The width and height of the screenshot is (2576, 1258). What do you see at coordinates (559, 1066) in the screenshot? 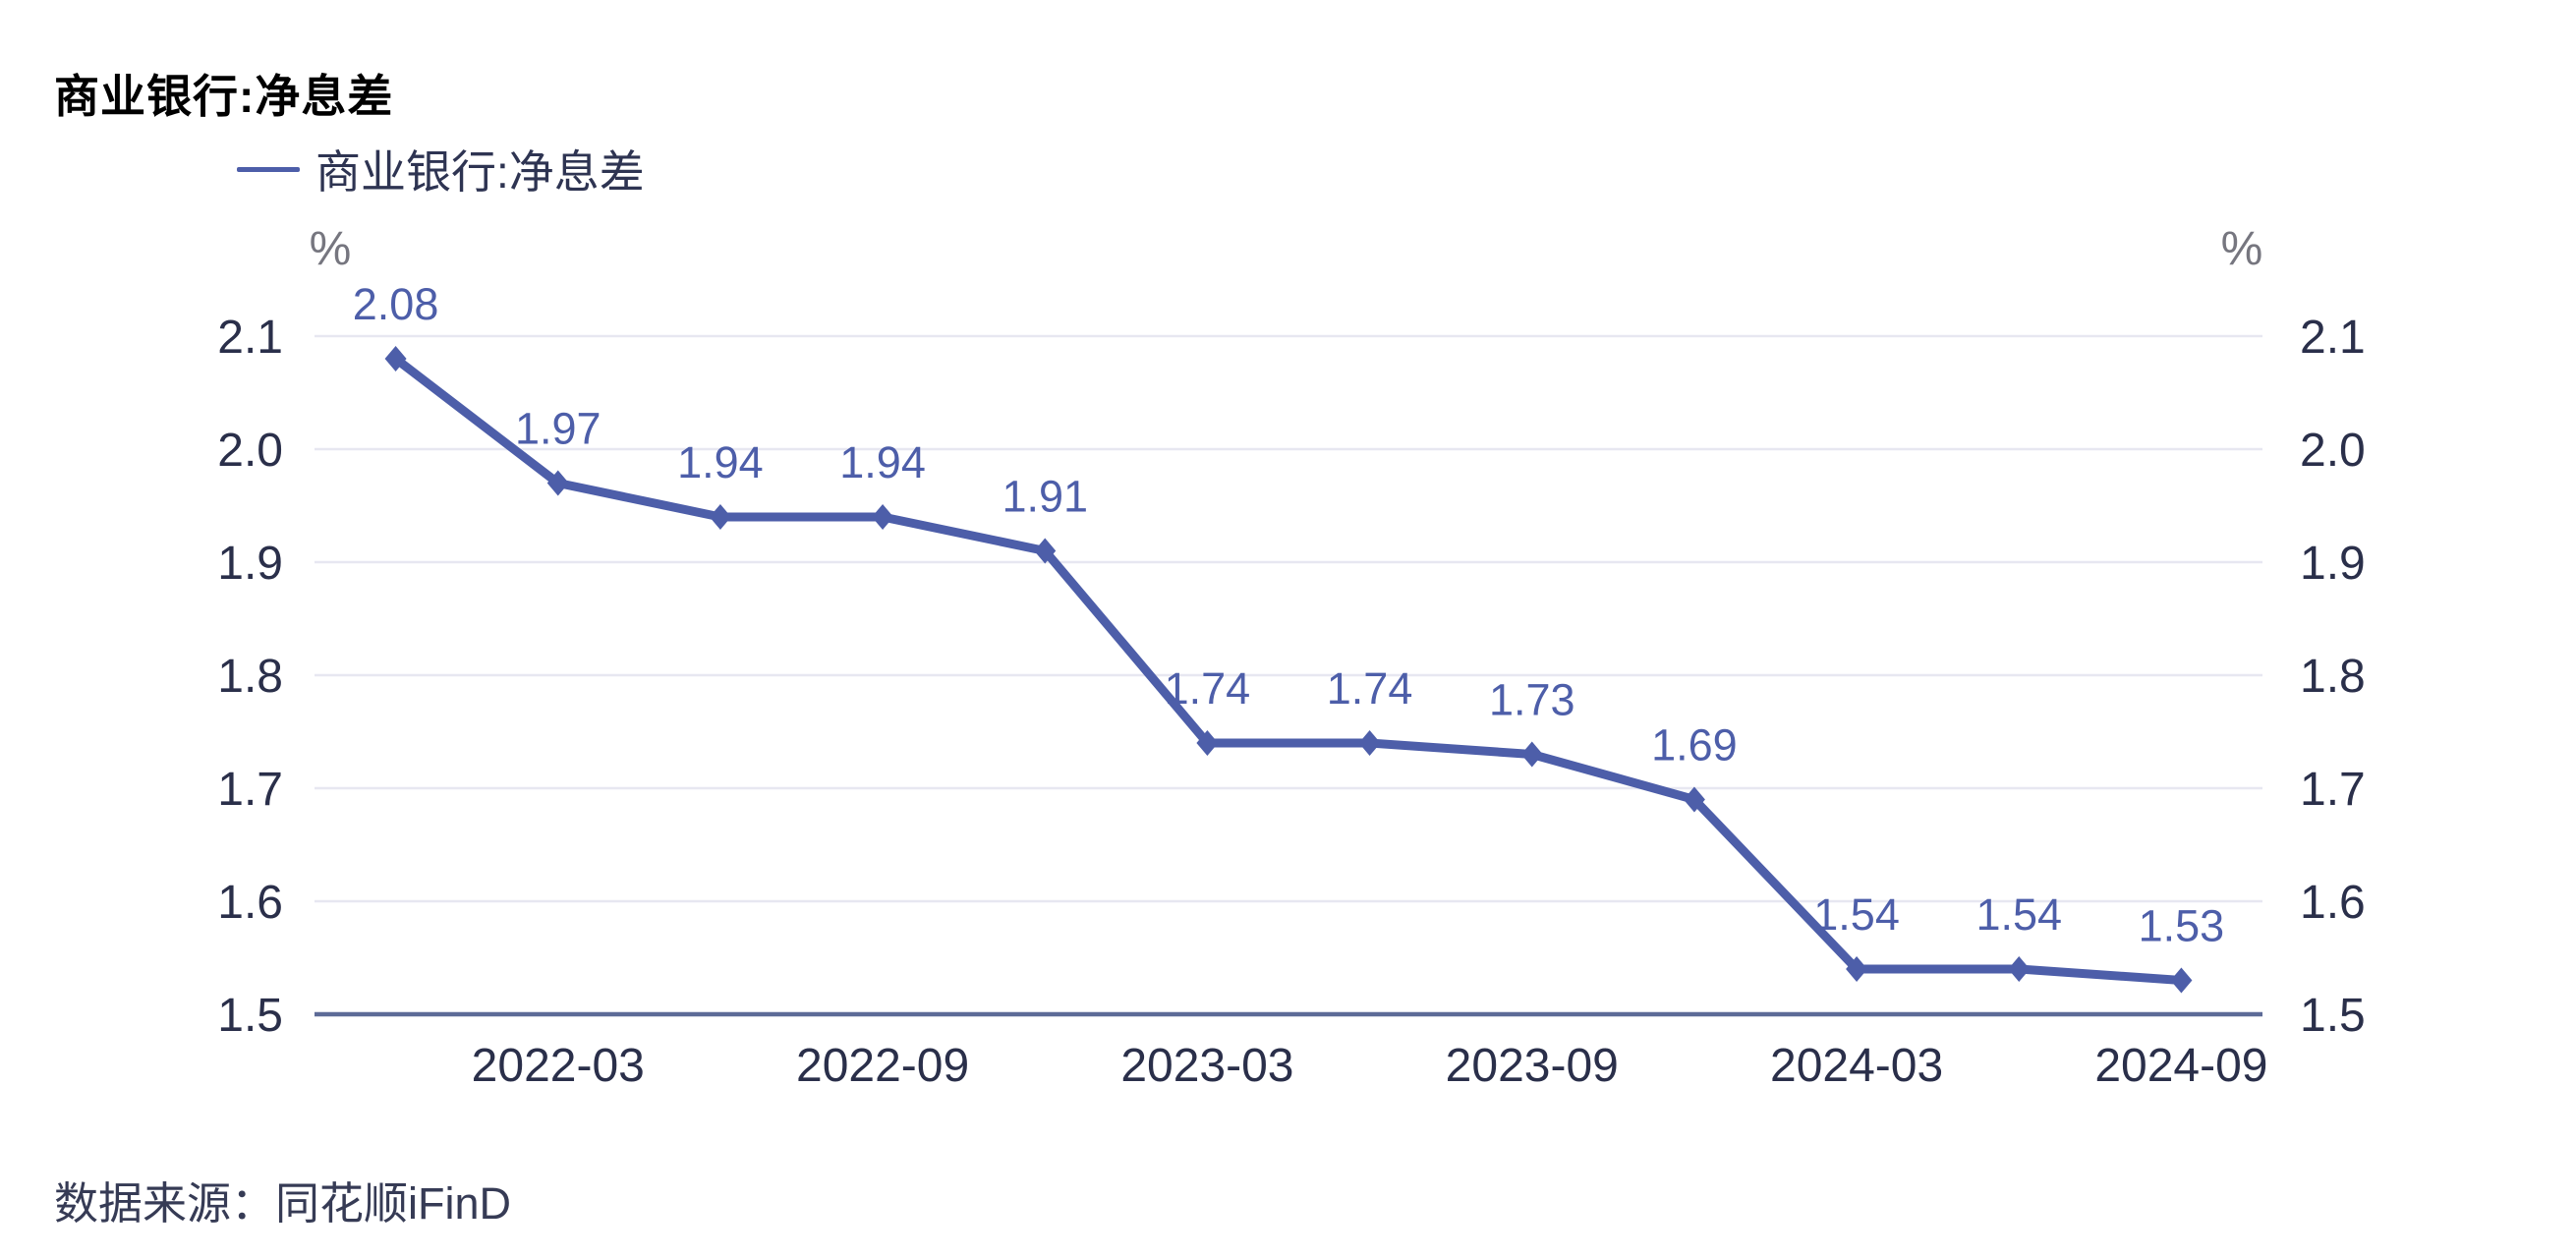
I see `x-tick-label: 2022-03` at bounding box center [559, 1066].